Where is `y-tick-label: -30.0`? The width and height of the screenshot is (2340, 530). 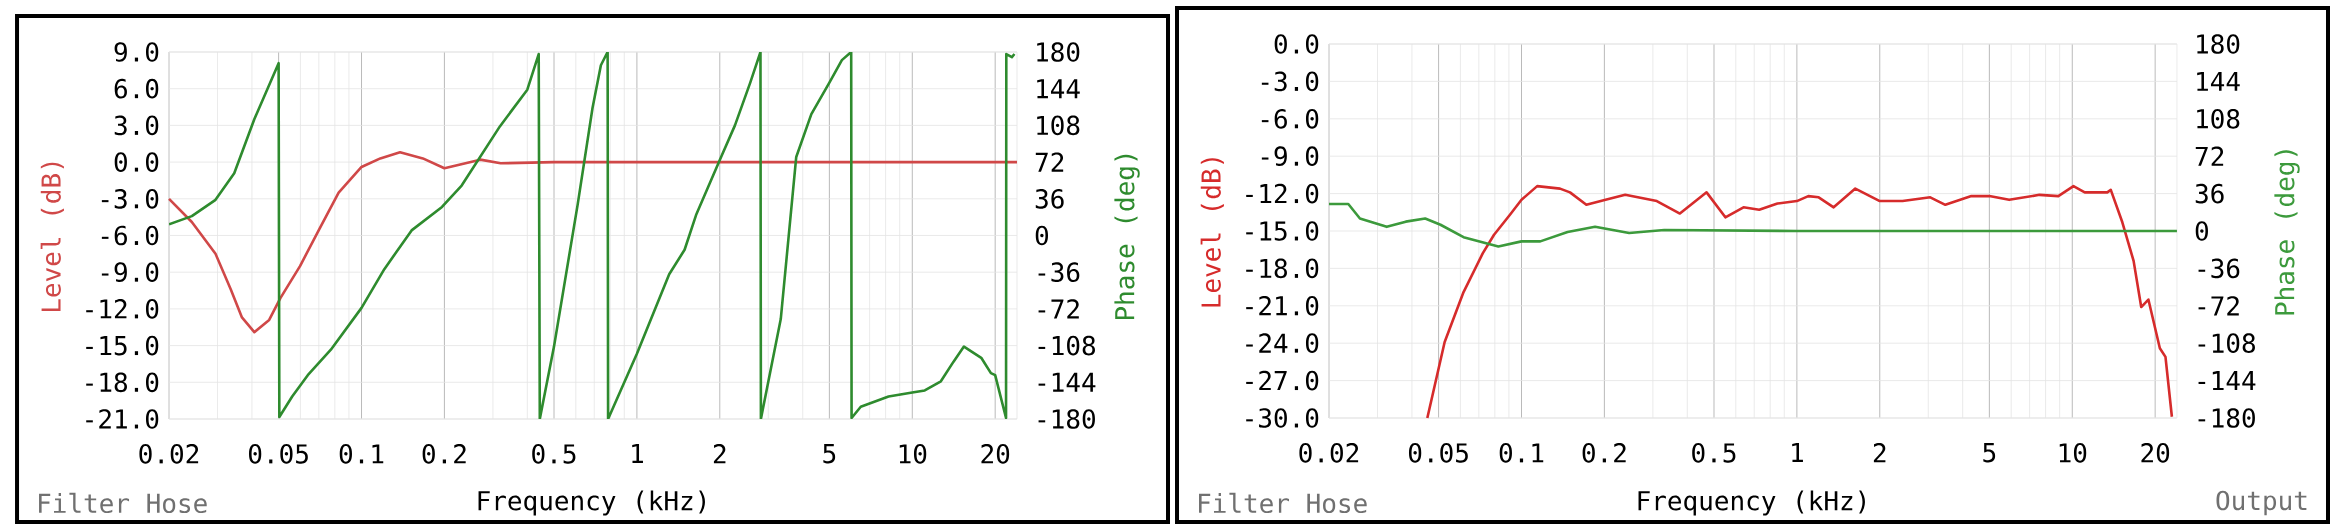
y-tick-label: -30.0 is located at coordinates (1282, 418).